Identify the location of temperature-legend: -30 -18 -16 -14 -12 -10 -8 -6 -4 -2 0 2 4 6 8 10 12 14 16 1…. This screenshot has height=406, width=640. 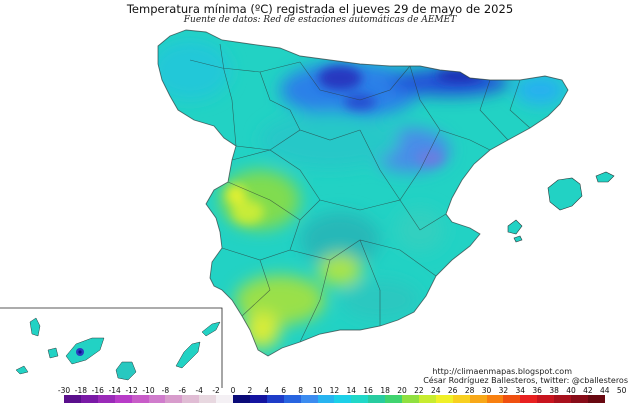
(346, 395).